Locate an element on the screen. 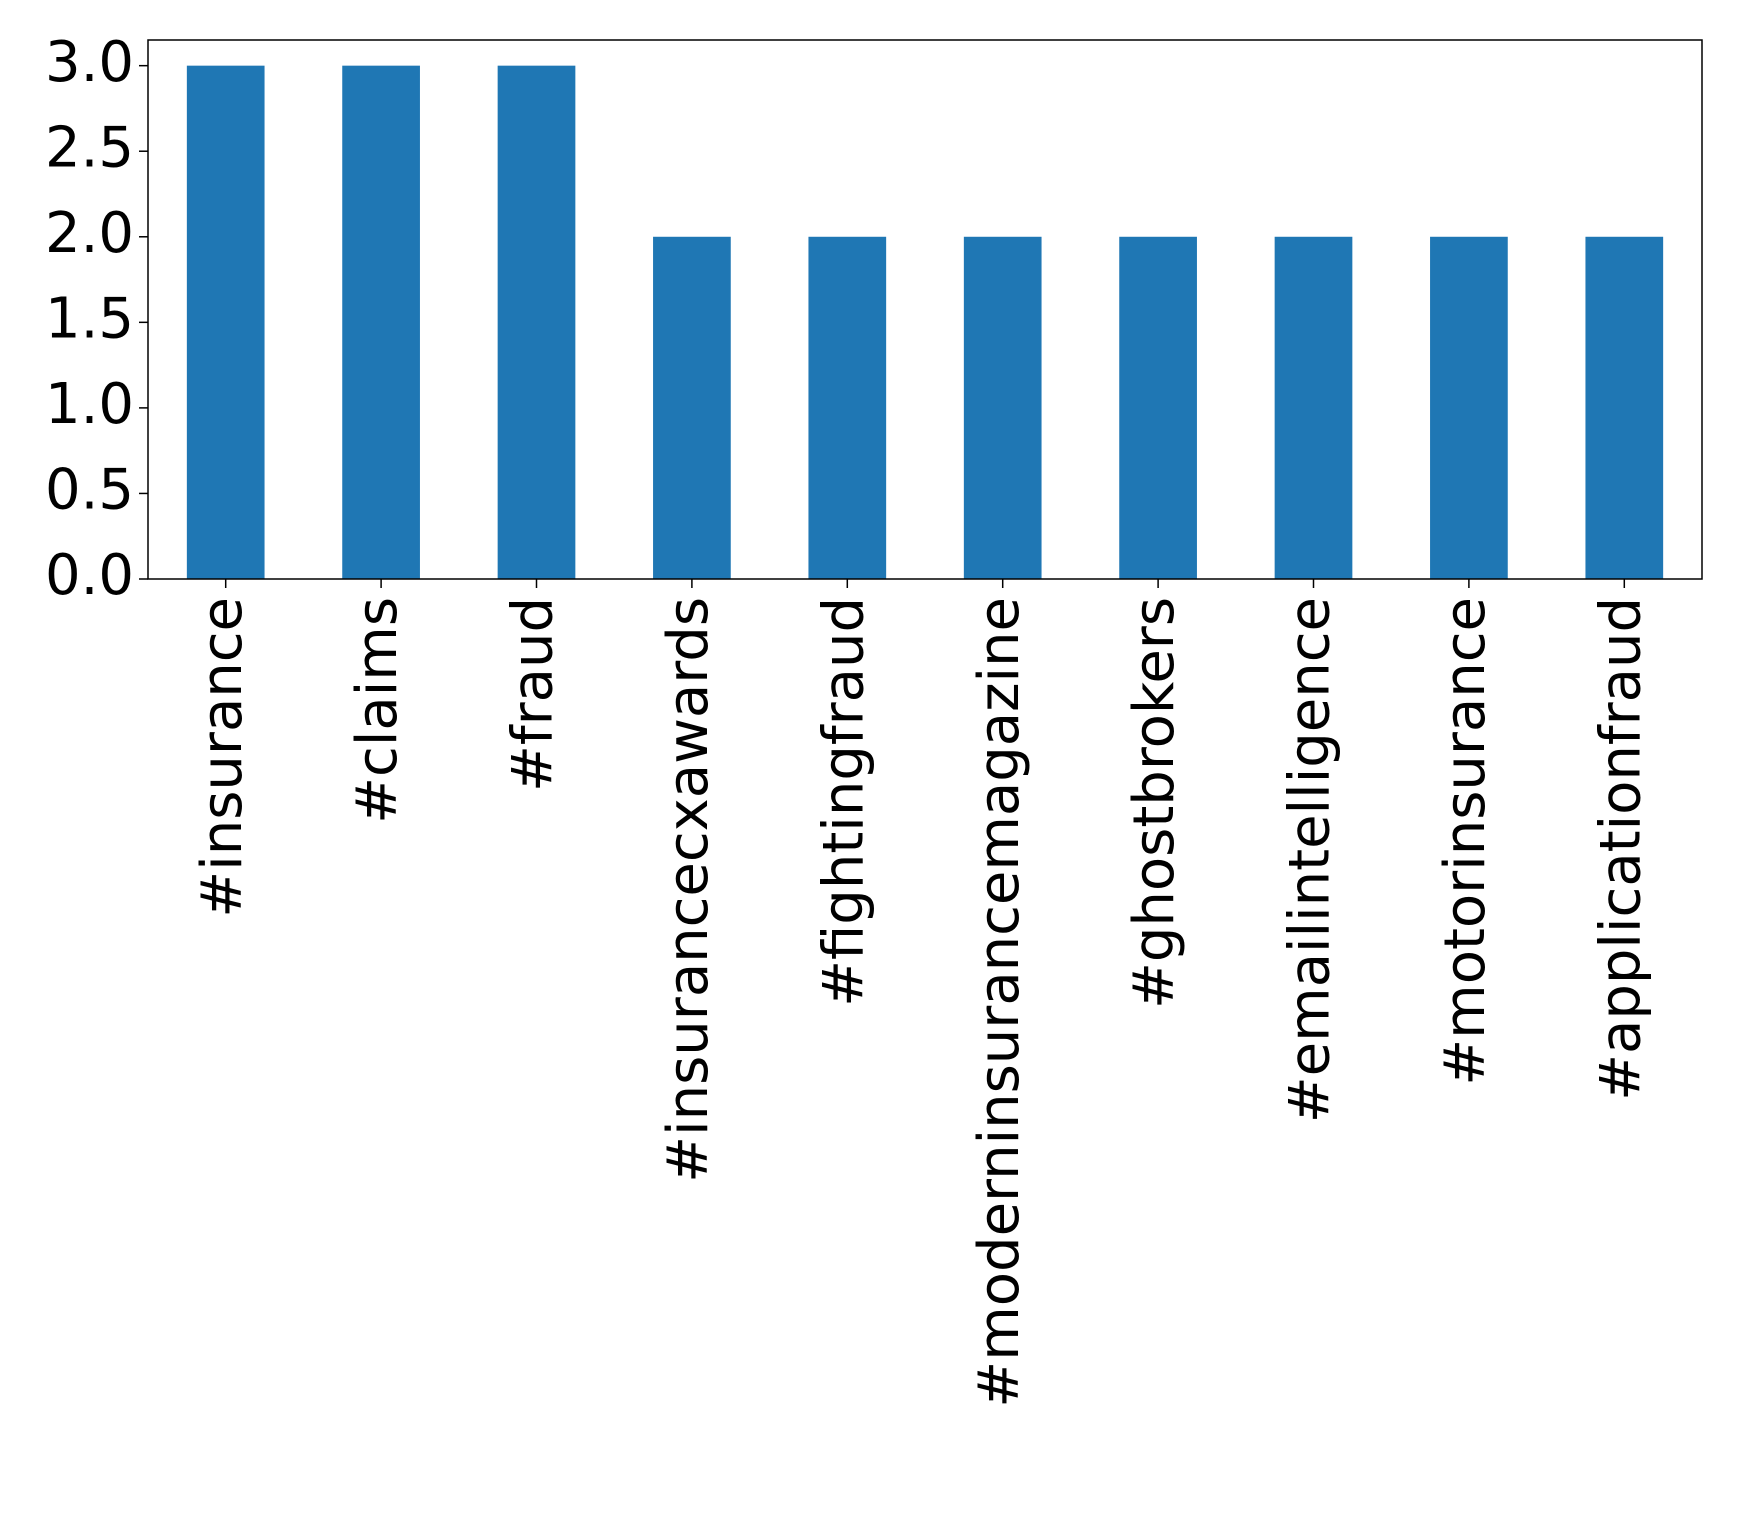  bar-fraud is located at coordinates (536, 322).